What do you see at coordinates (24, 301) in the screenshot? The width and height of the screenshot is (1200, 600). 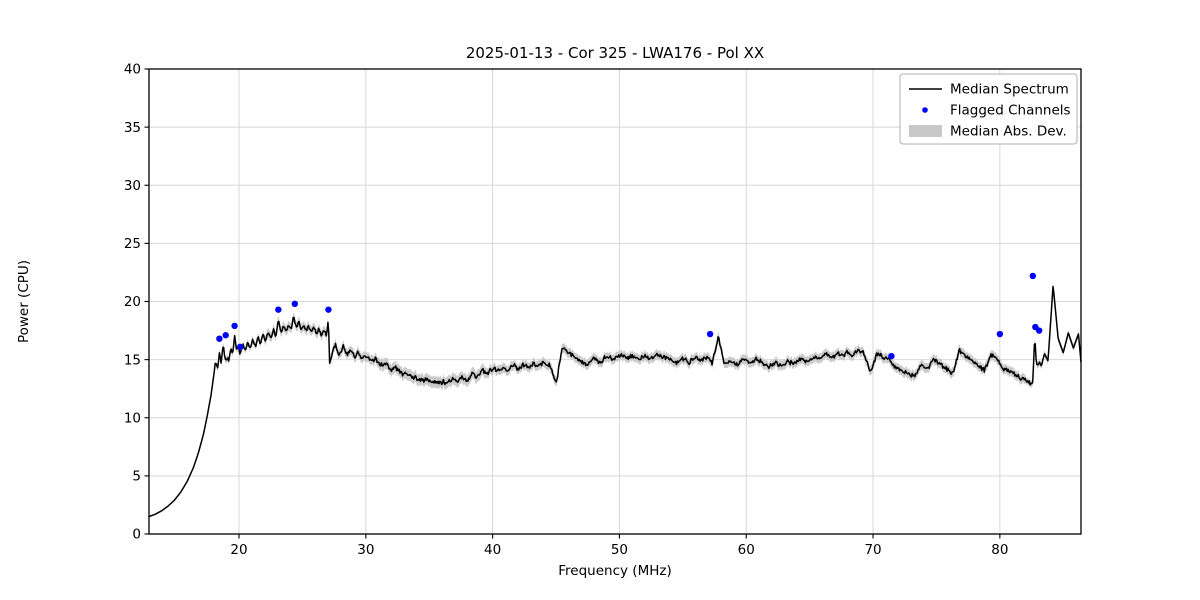 I see `y-axis-label: Power (CPU)` at bounding box center [24, 301].